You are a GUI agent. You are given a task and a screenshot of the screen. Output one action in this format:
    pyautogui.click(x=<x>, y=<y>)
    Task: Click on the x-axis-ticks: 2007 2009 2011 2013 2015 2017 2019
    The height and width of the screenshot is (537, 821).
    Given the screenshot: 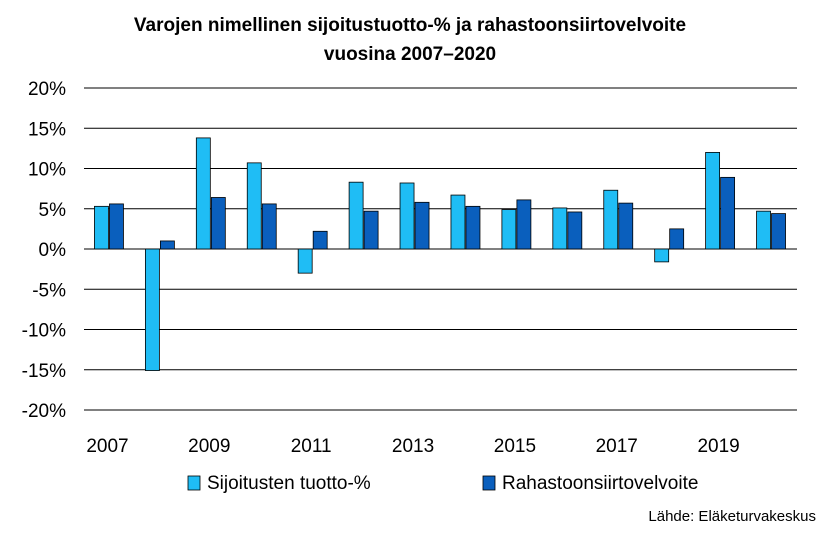 What is the action you would take?
    pyautogui.click(x=412, y=446)
    